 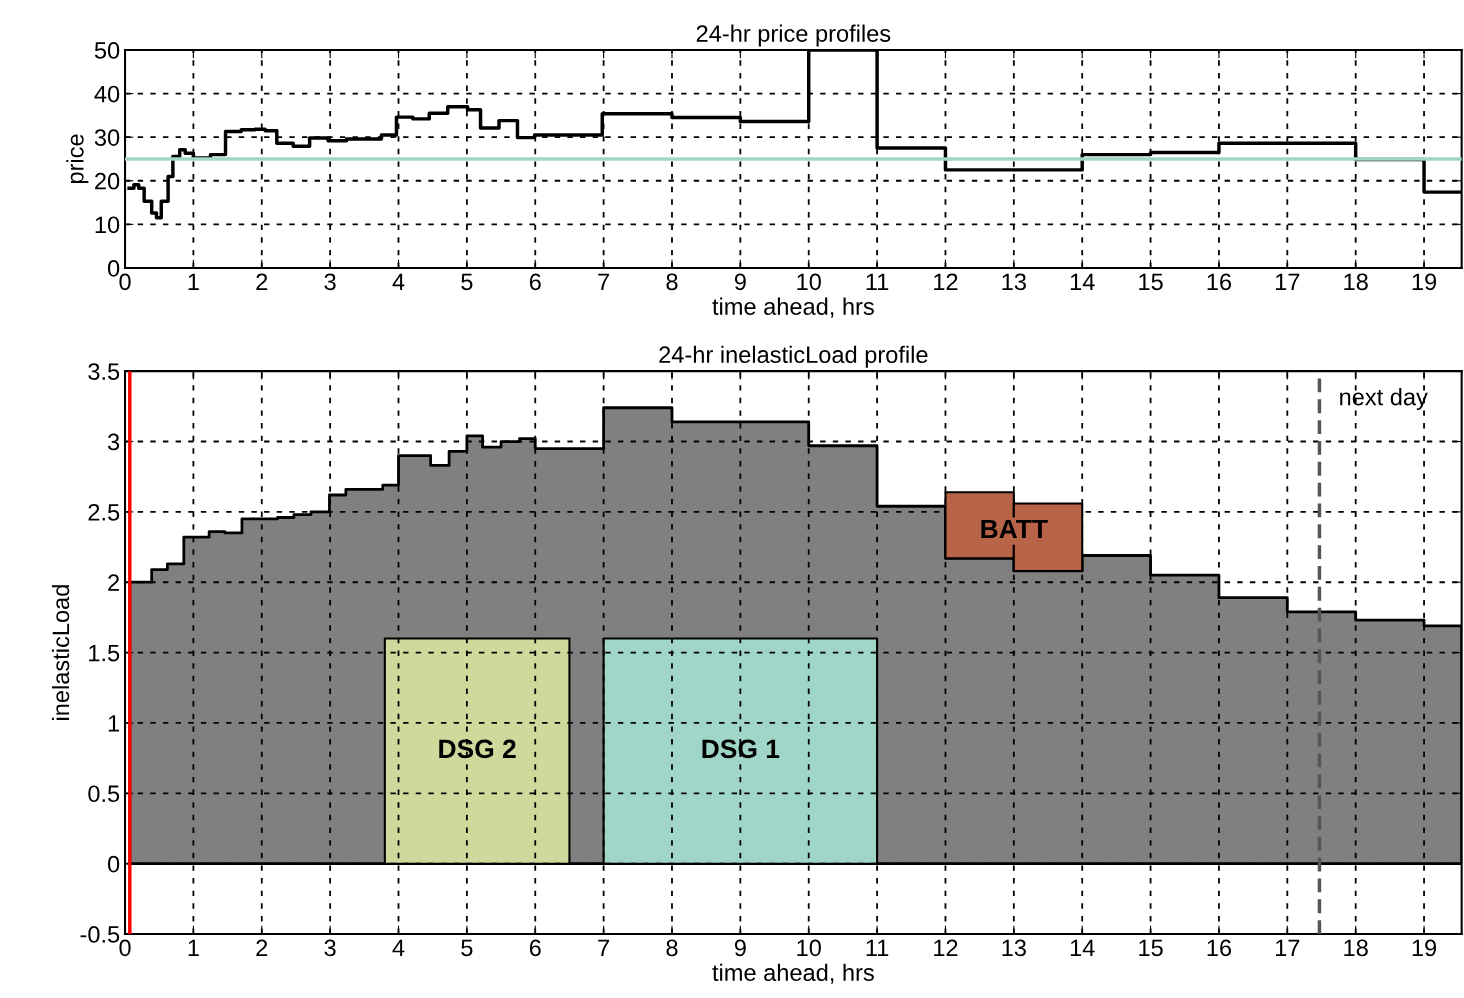 What do you see at coordinates (741, 749) in the screenshot?
I see `series-label: DSG 1` at bounding box center [741, 749].